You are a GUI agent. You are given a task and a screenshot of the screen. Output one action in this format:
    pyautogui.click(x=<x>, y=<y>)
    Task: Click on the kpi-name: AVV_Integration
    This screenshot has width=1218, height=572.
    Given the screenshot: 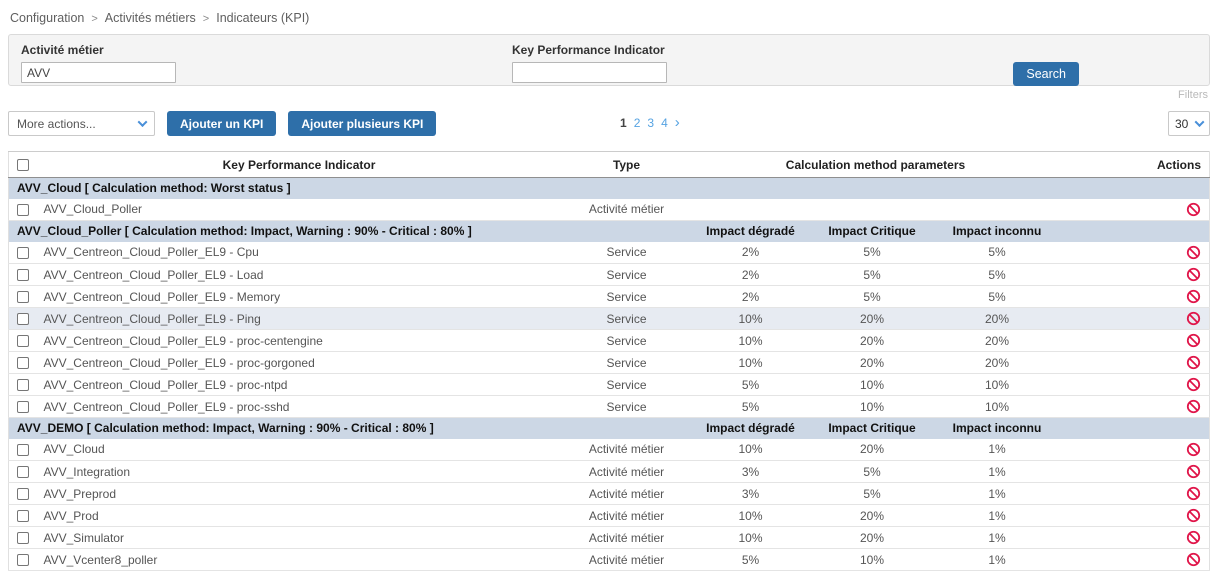 What is the action you would take?
    pyautogui.click(x=299, y=471)
    